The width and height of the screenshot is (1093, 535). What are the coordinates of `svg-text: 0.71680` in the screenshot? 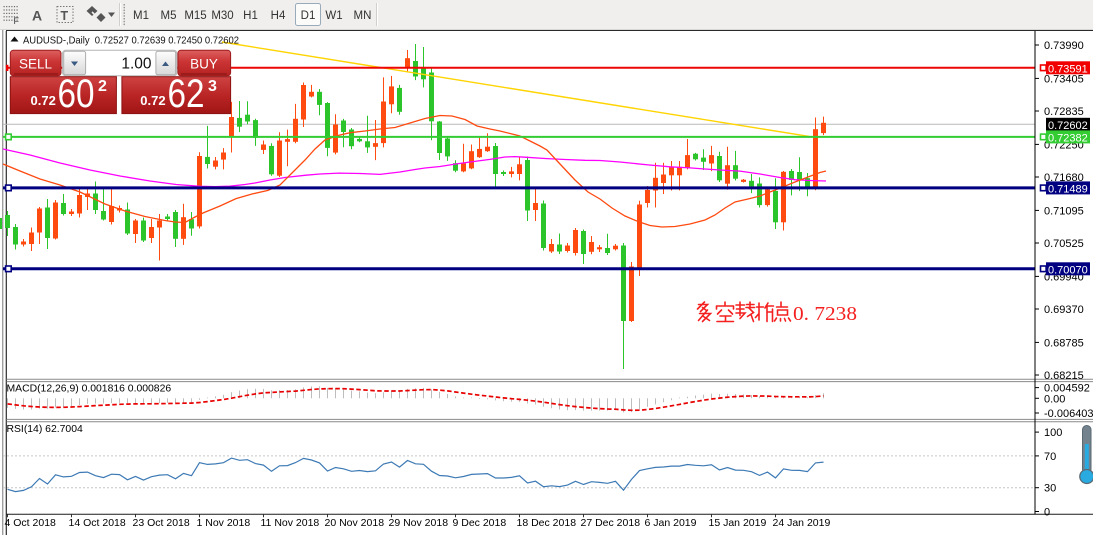 It's located at (1064, 178).